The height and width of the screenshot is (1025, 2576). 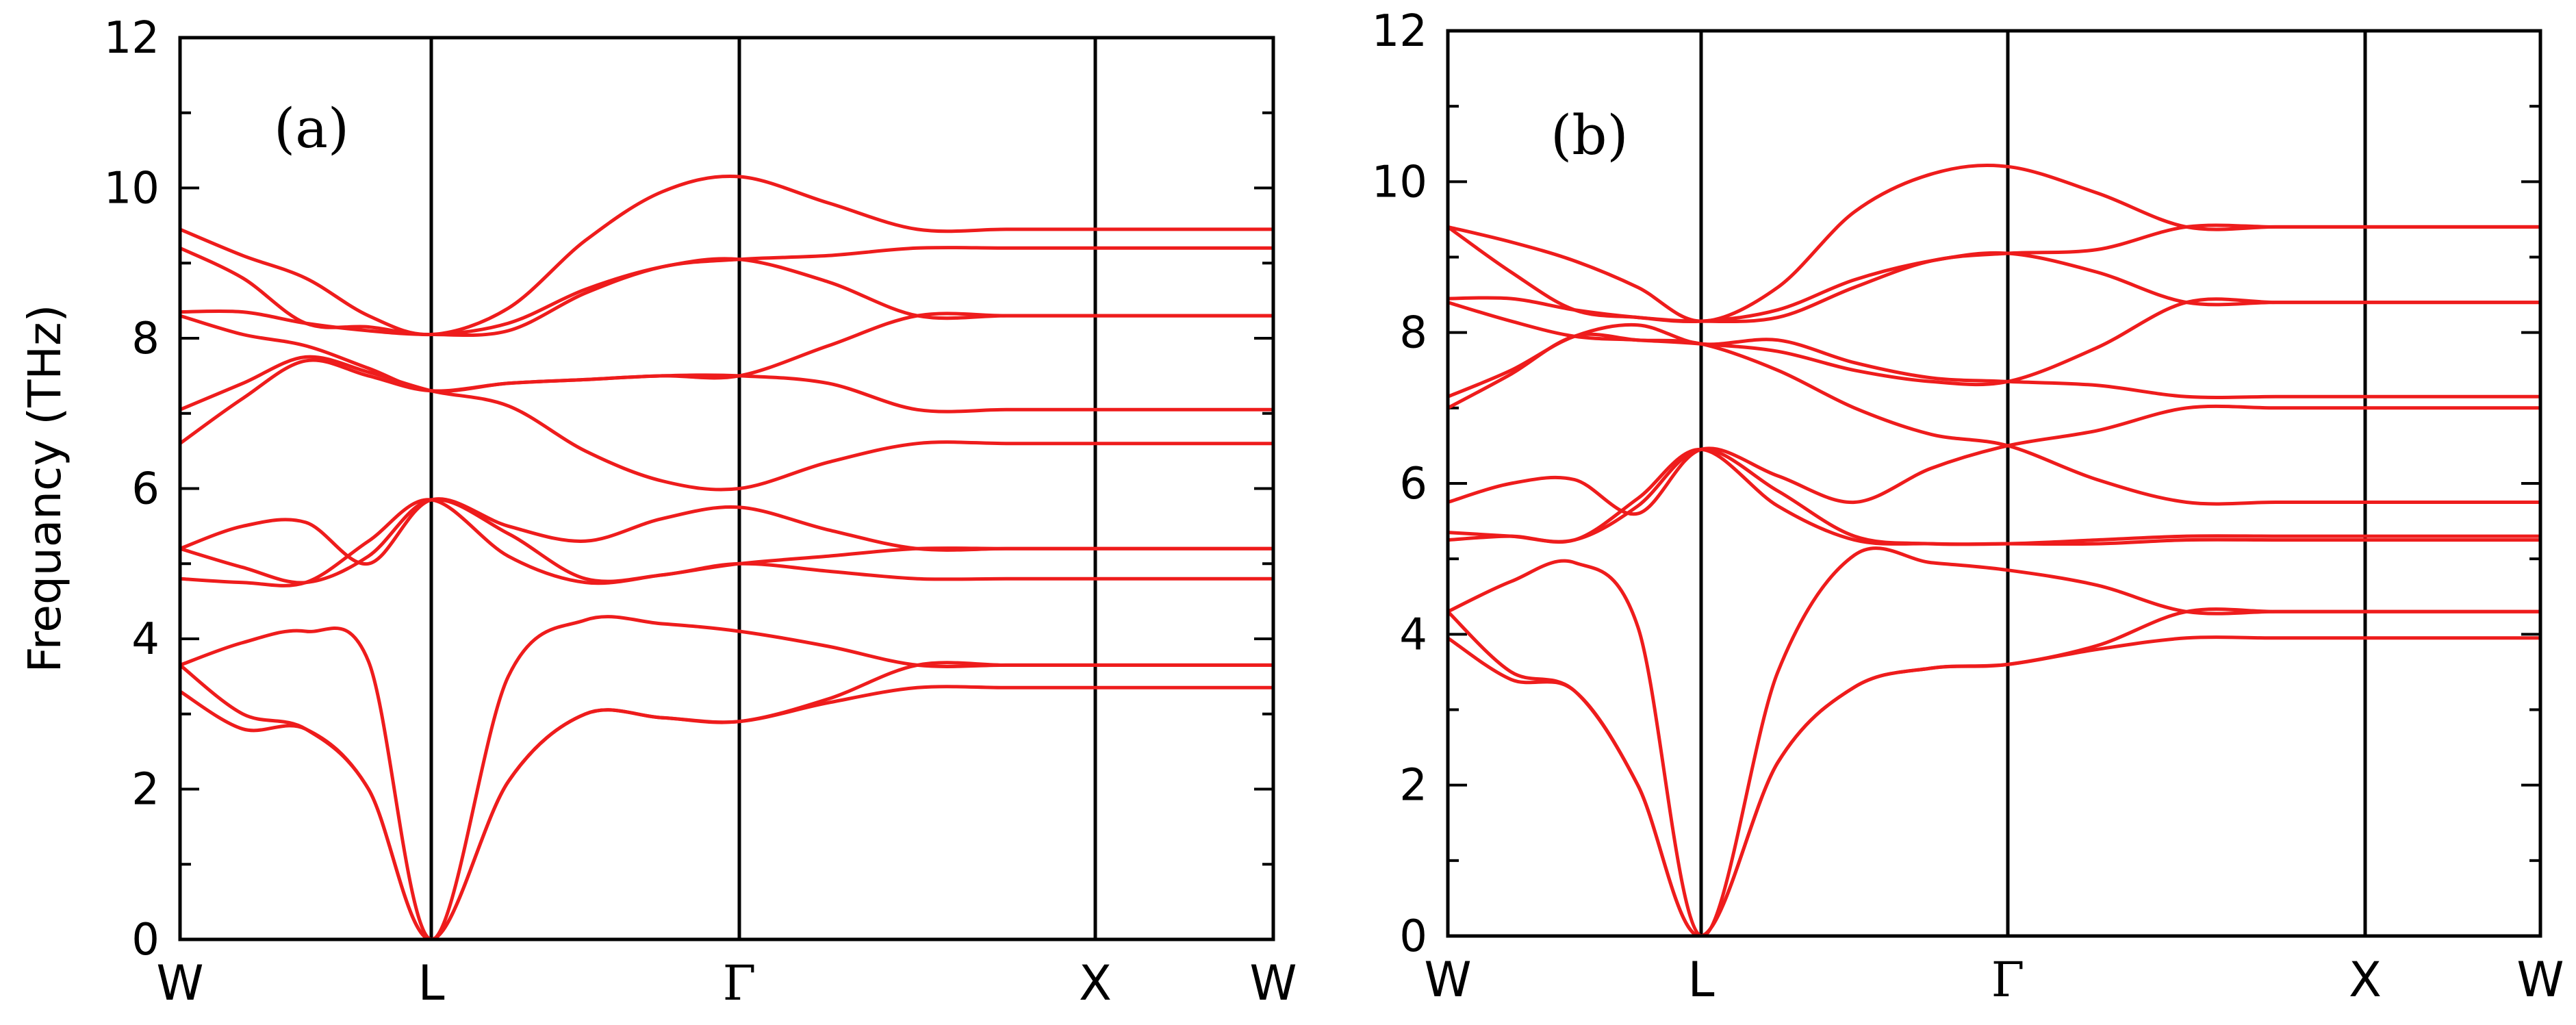 What do you see at coordinates (1590, 135) in the screenshot?
I see `panel-label: (b)` at bounding box center [1590, 135].